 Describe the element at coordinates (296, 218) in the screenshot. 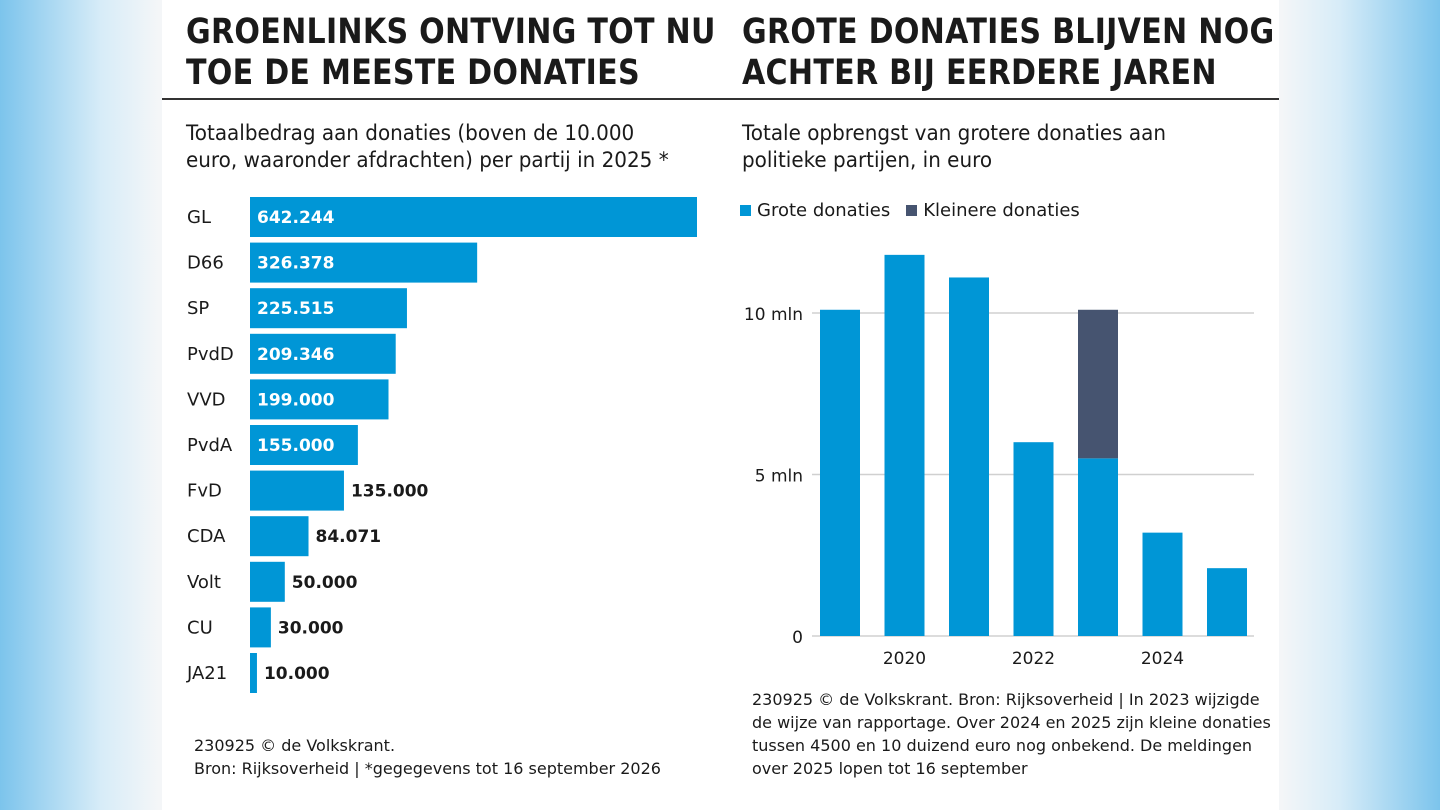

I see `value-label-gl: 642.244` at that location.